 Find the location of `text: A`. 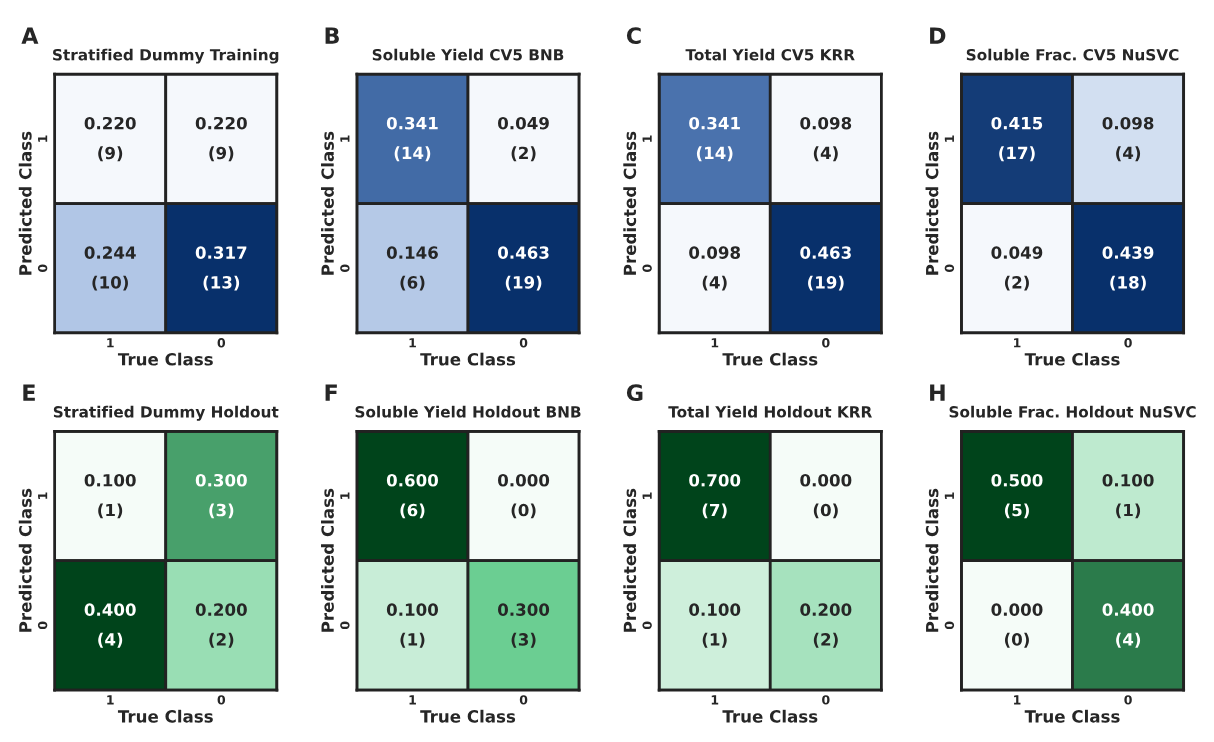

text: A is located at coordinates (30, 35).